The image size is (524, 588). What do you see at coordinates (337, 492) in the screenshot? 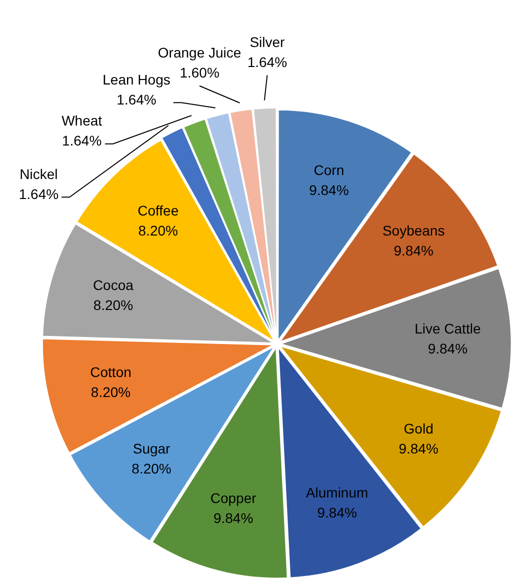
I see `slice-label: Aluminum` at bounding box center [337, 492].